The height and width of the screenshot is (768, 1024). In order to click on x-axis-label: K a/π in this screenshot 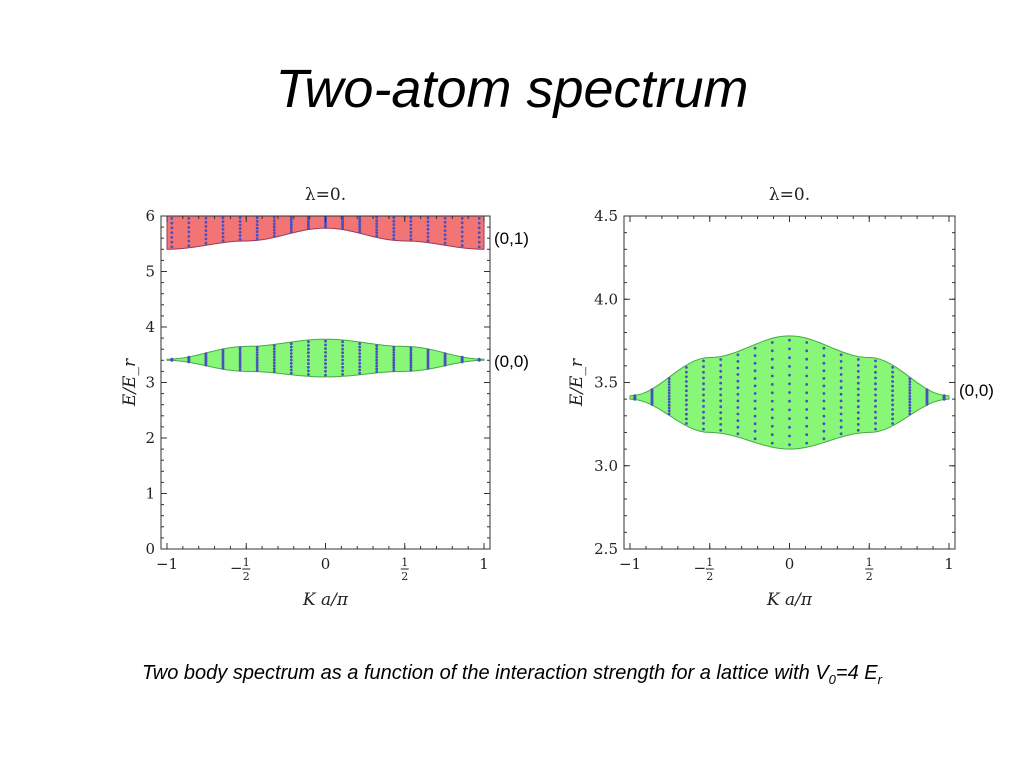, I will do `click(325, 600)`.